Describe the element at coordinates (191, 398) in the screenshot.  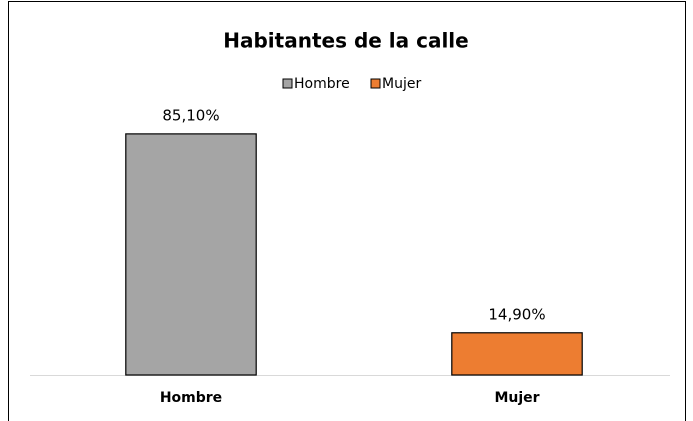
I see `x-tick-label: Hombre` at that location.